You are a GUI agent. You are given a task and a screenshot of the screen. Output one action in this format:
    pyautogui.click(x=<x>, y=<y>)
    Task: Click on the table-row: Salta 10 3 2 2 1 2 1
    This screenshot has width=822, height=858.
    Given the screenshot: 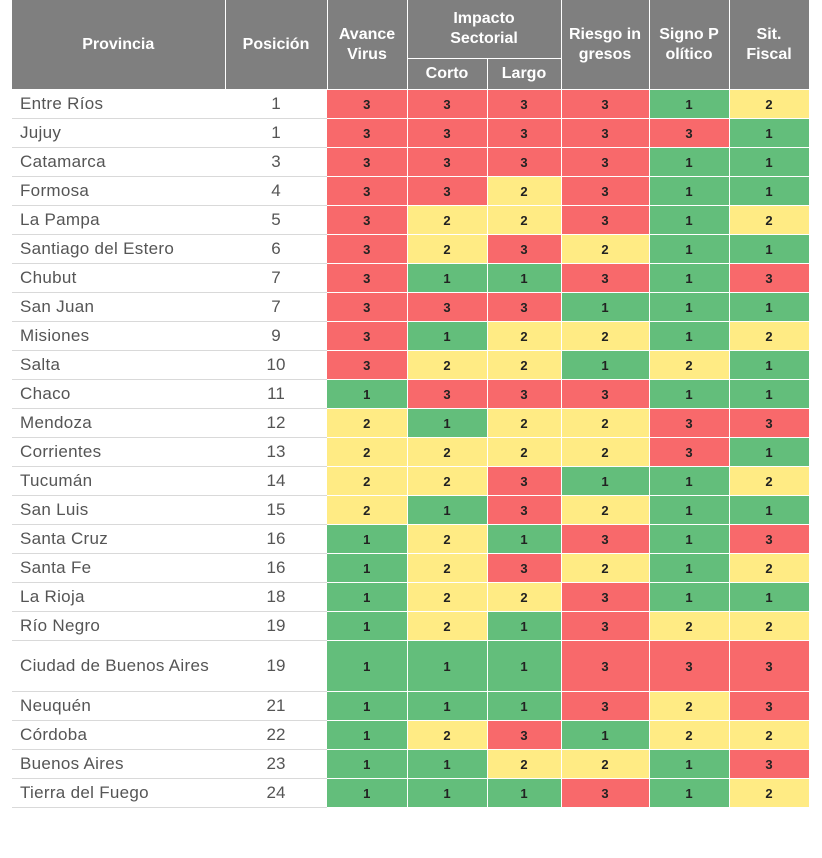 What is the action you would take?
    pyautogui.click(x=411, y=365)
    